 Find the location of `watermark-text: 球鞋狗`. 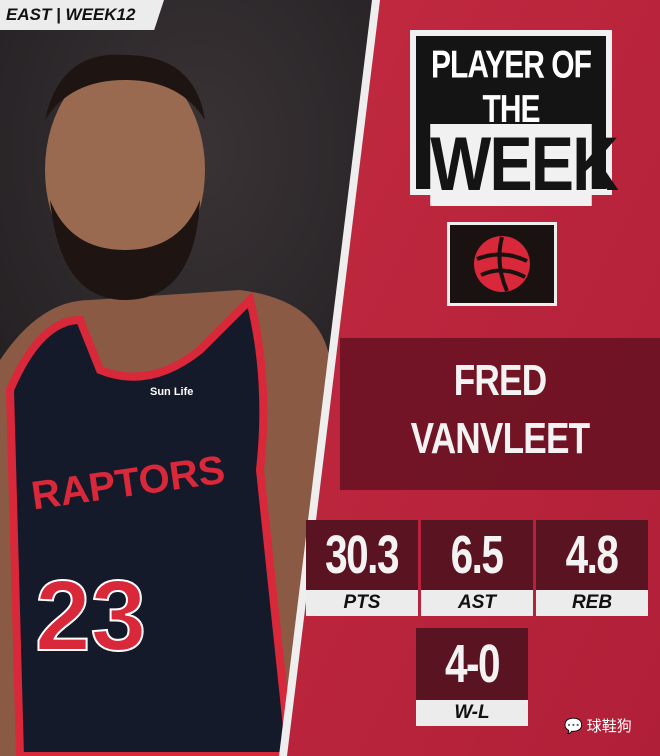

watermark-text: 球鞋狗 is located at coordinates (609, 726).